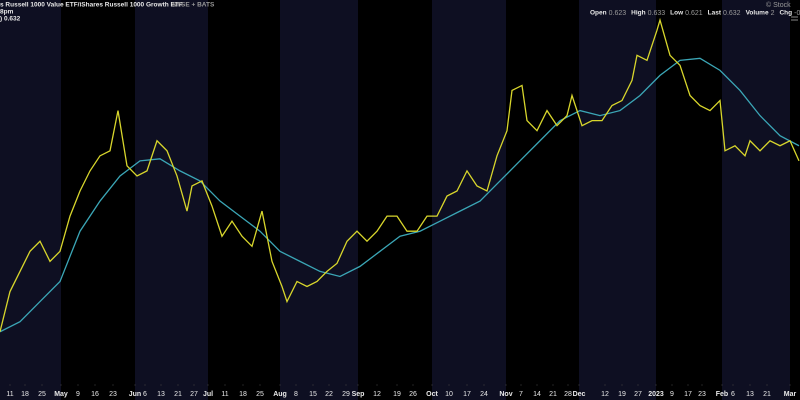  I want to click on quote-value: 2, so click(773, 13).